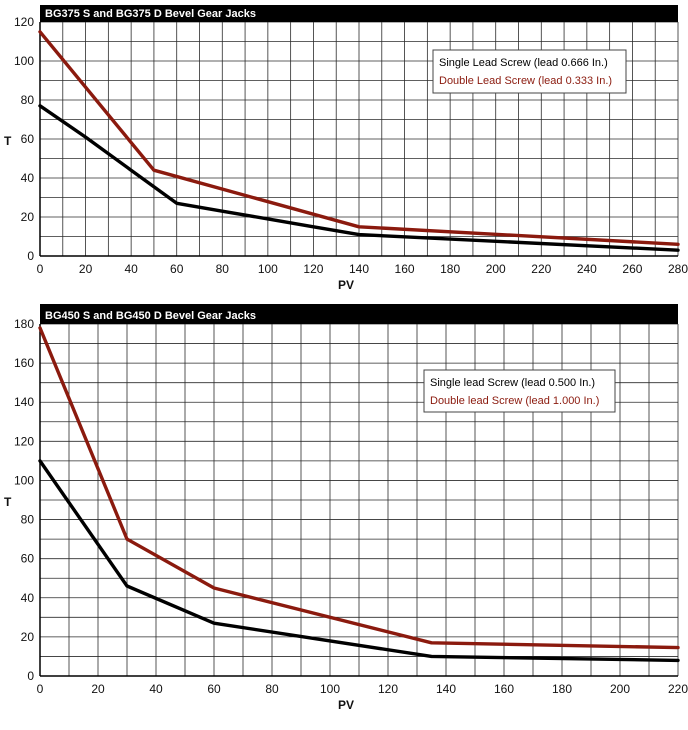  What do you see at coordinates (525, 81) in the screenshot?
I see `legend-item-double-lead: Double Lead Screw (lead 0.333 In.)` at bounding box center [525, 81].